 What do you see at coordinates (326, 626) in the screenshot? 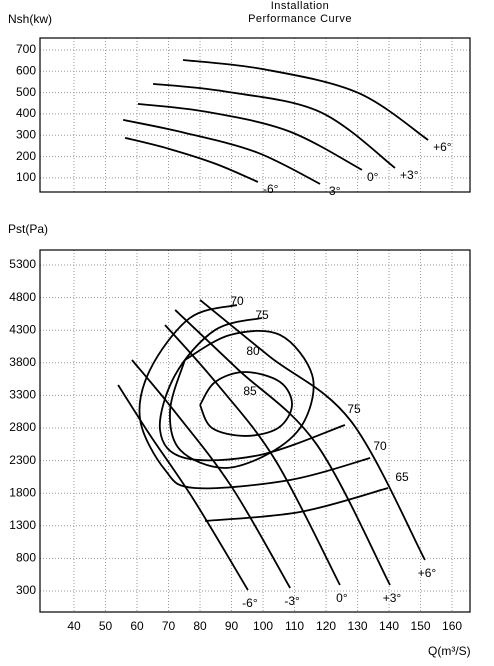
I see `x-tick-label: 120` at bounding box center [326, 626].